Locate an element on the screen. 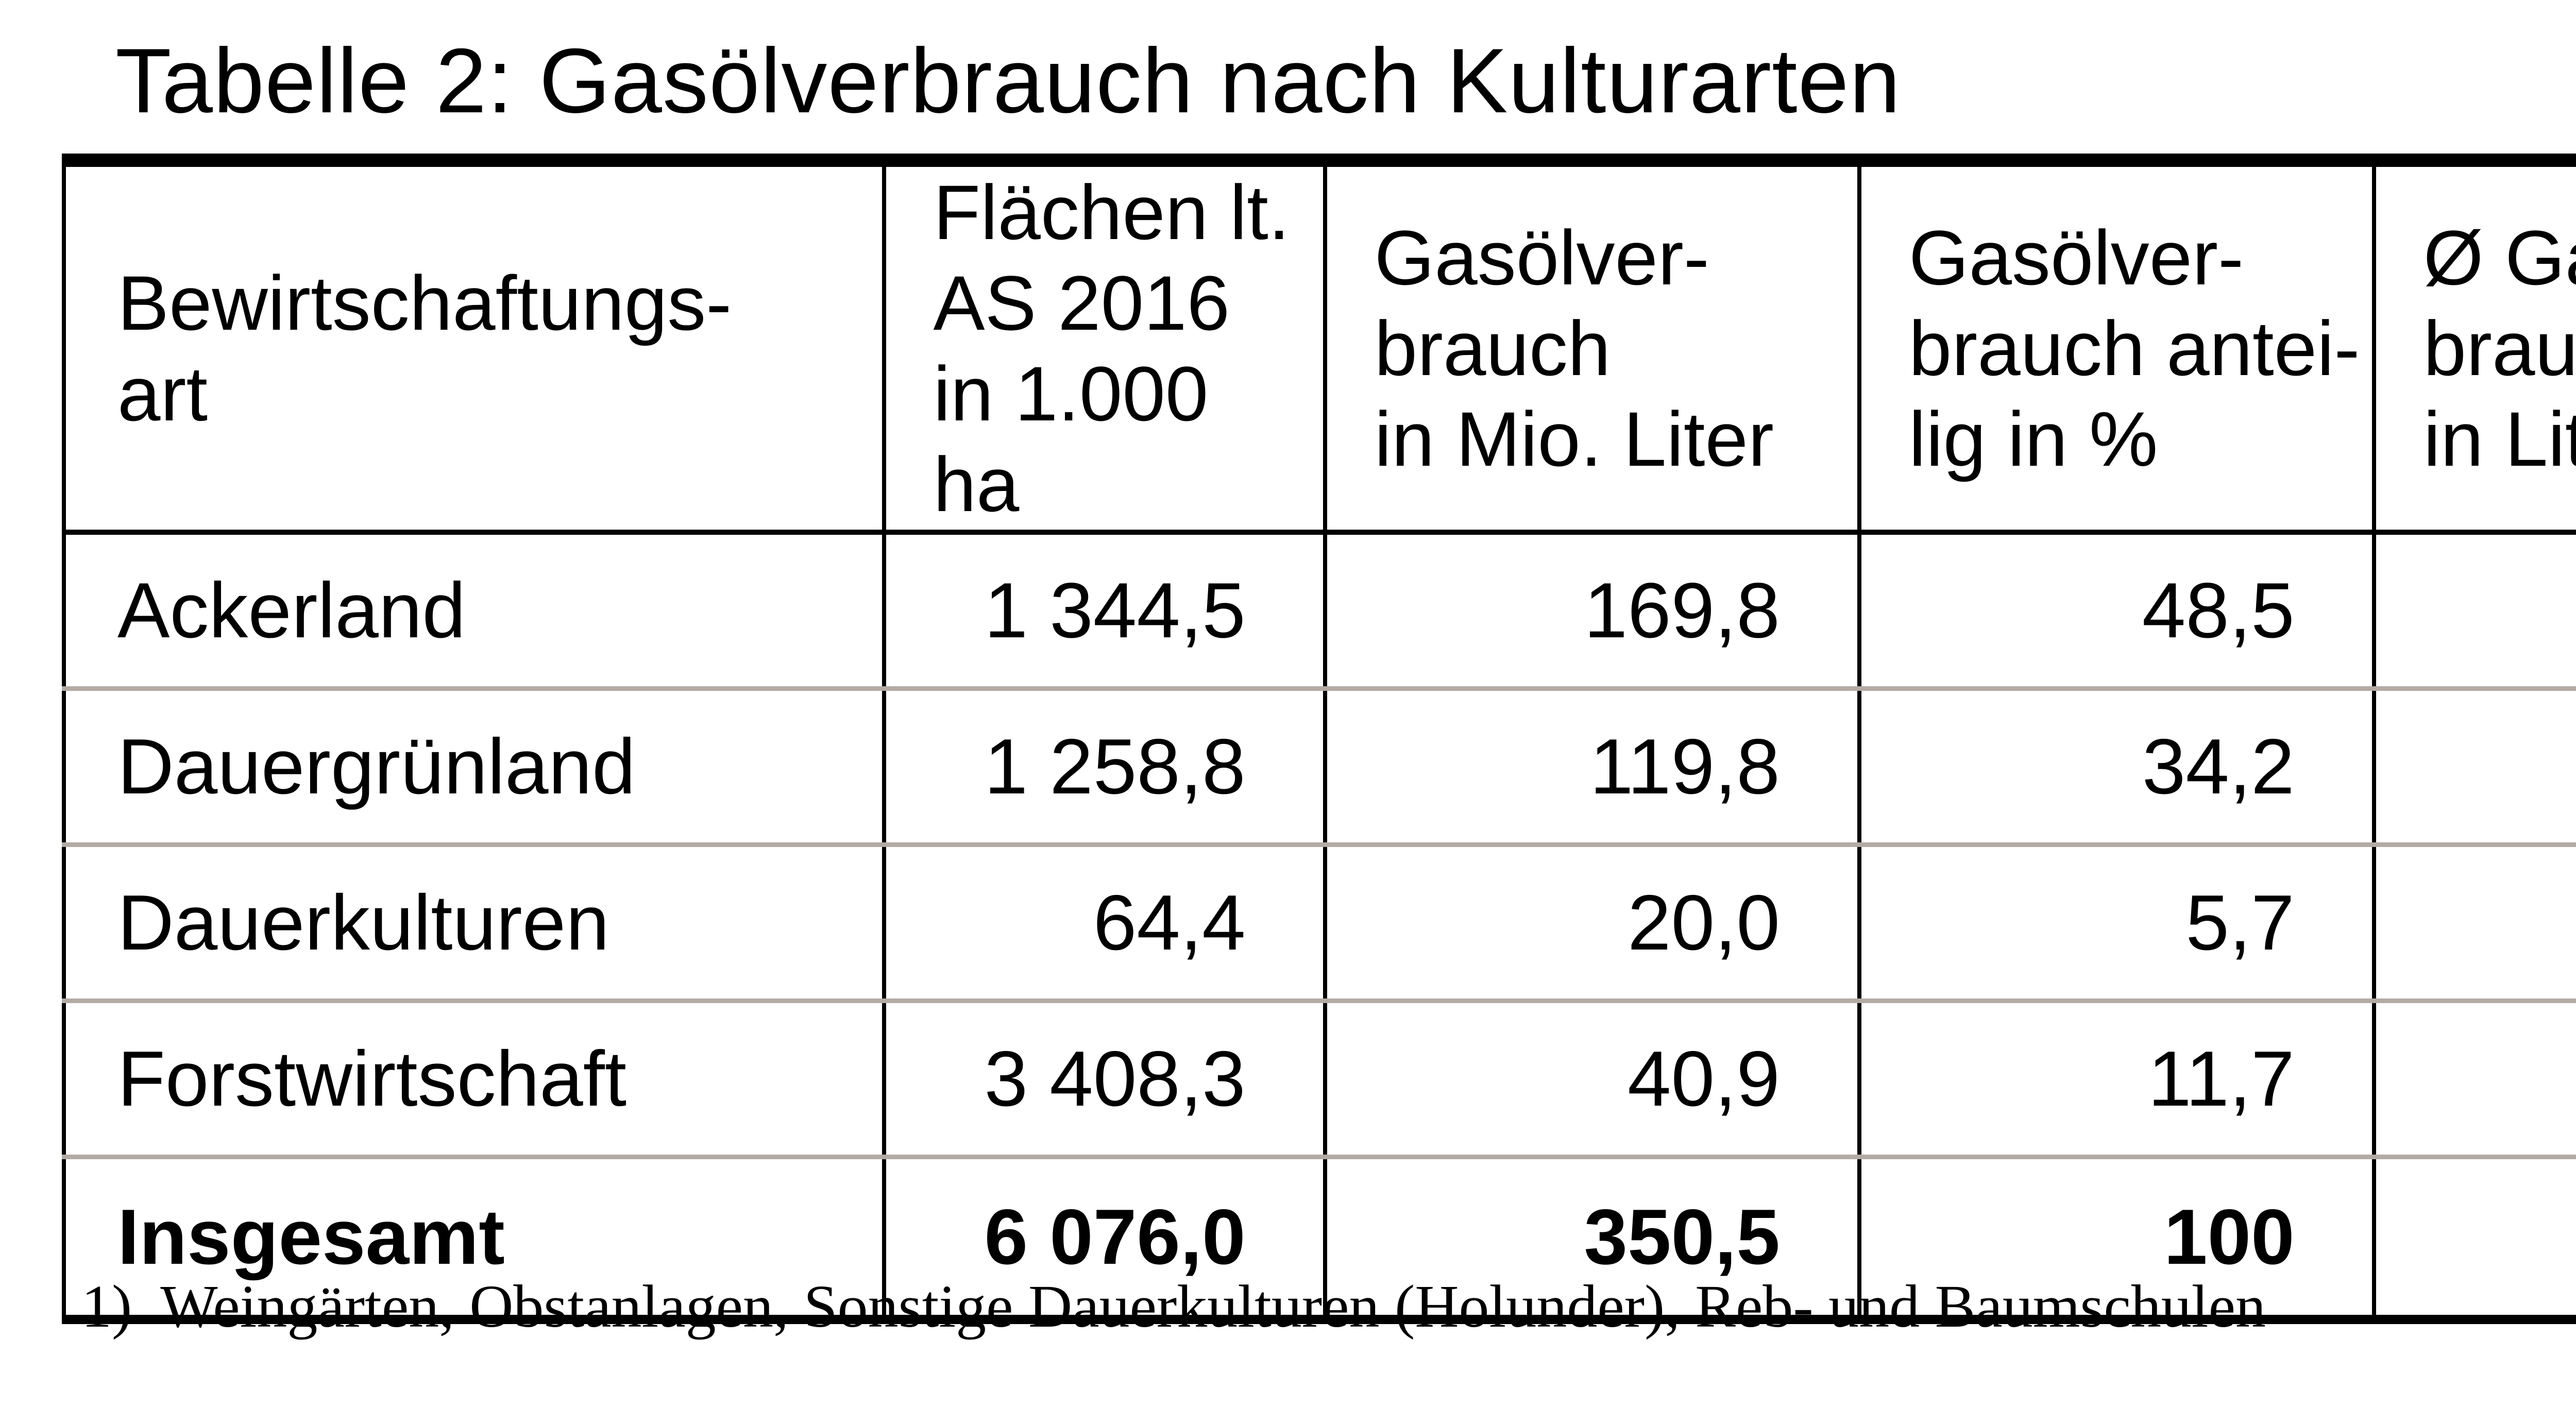 Image resolution: width=2576 pixels, height=1406 pixels. cell-verbrauch-mio: 40,9 is located at coordinates (1591, 1077).